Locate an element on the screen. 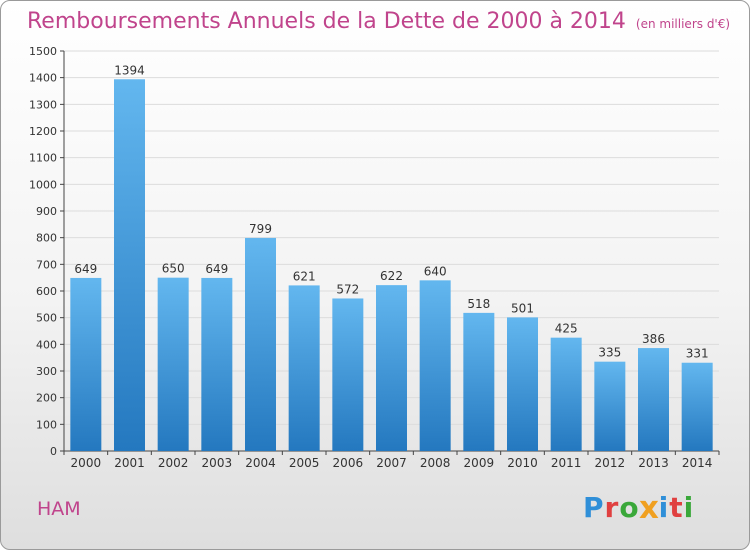 The image size is (750, 550). bar-2014 is located at coordinates (697, 406).